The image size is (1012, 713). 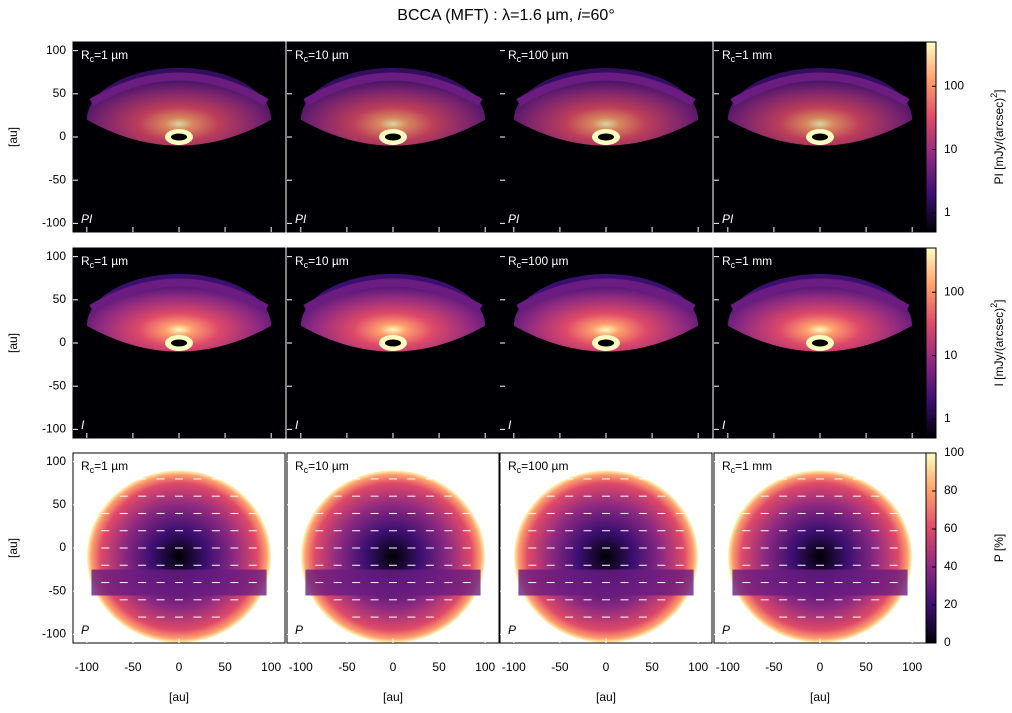 I want to click on panel: Rc=100 µm, so click(x=606, y=343).